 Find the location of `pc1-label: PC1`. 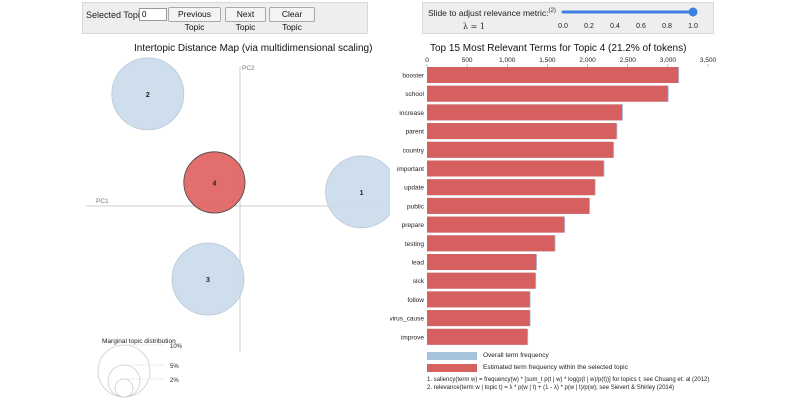

pc1-label: PC1 is located at coordinates (102, 201).